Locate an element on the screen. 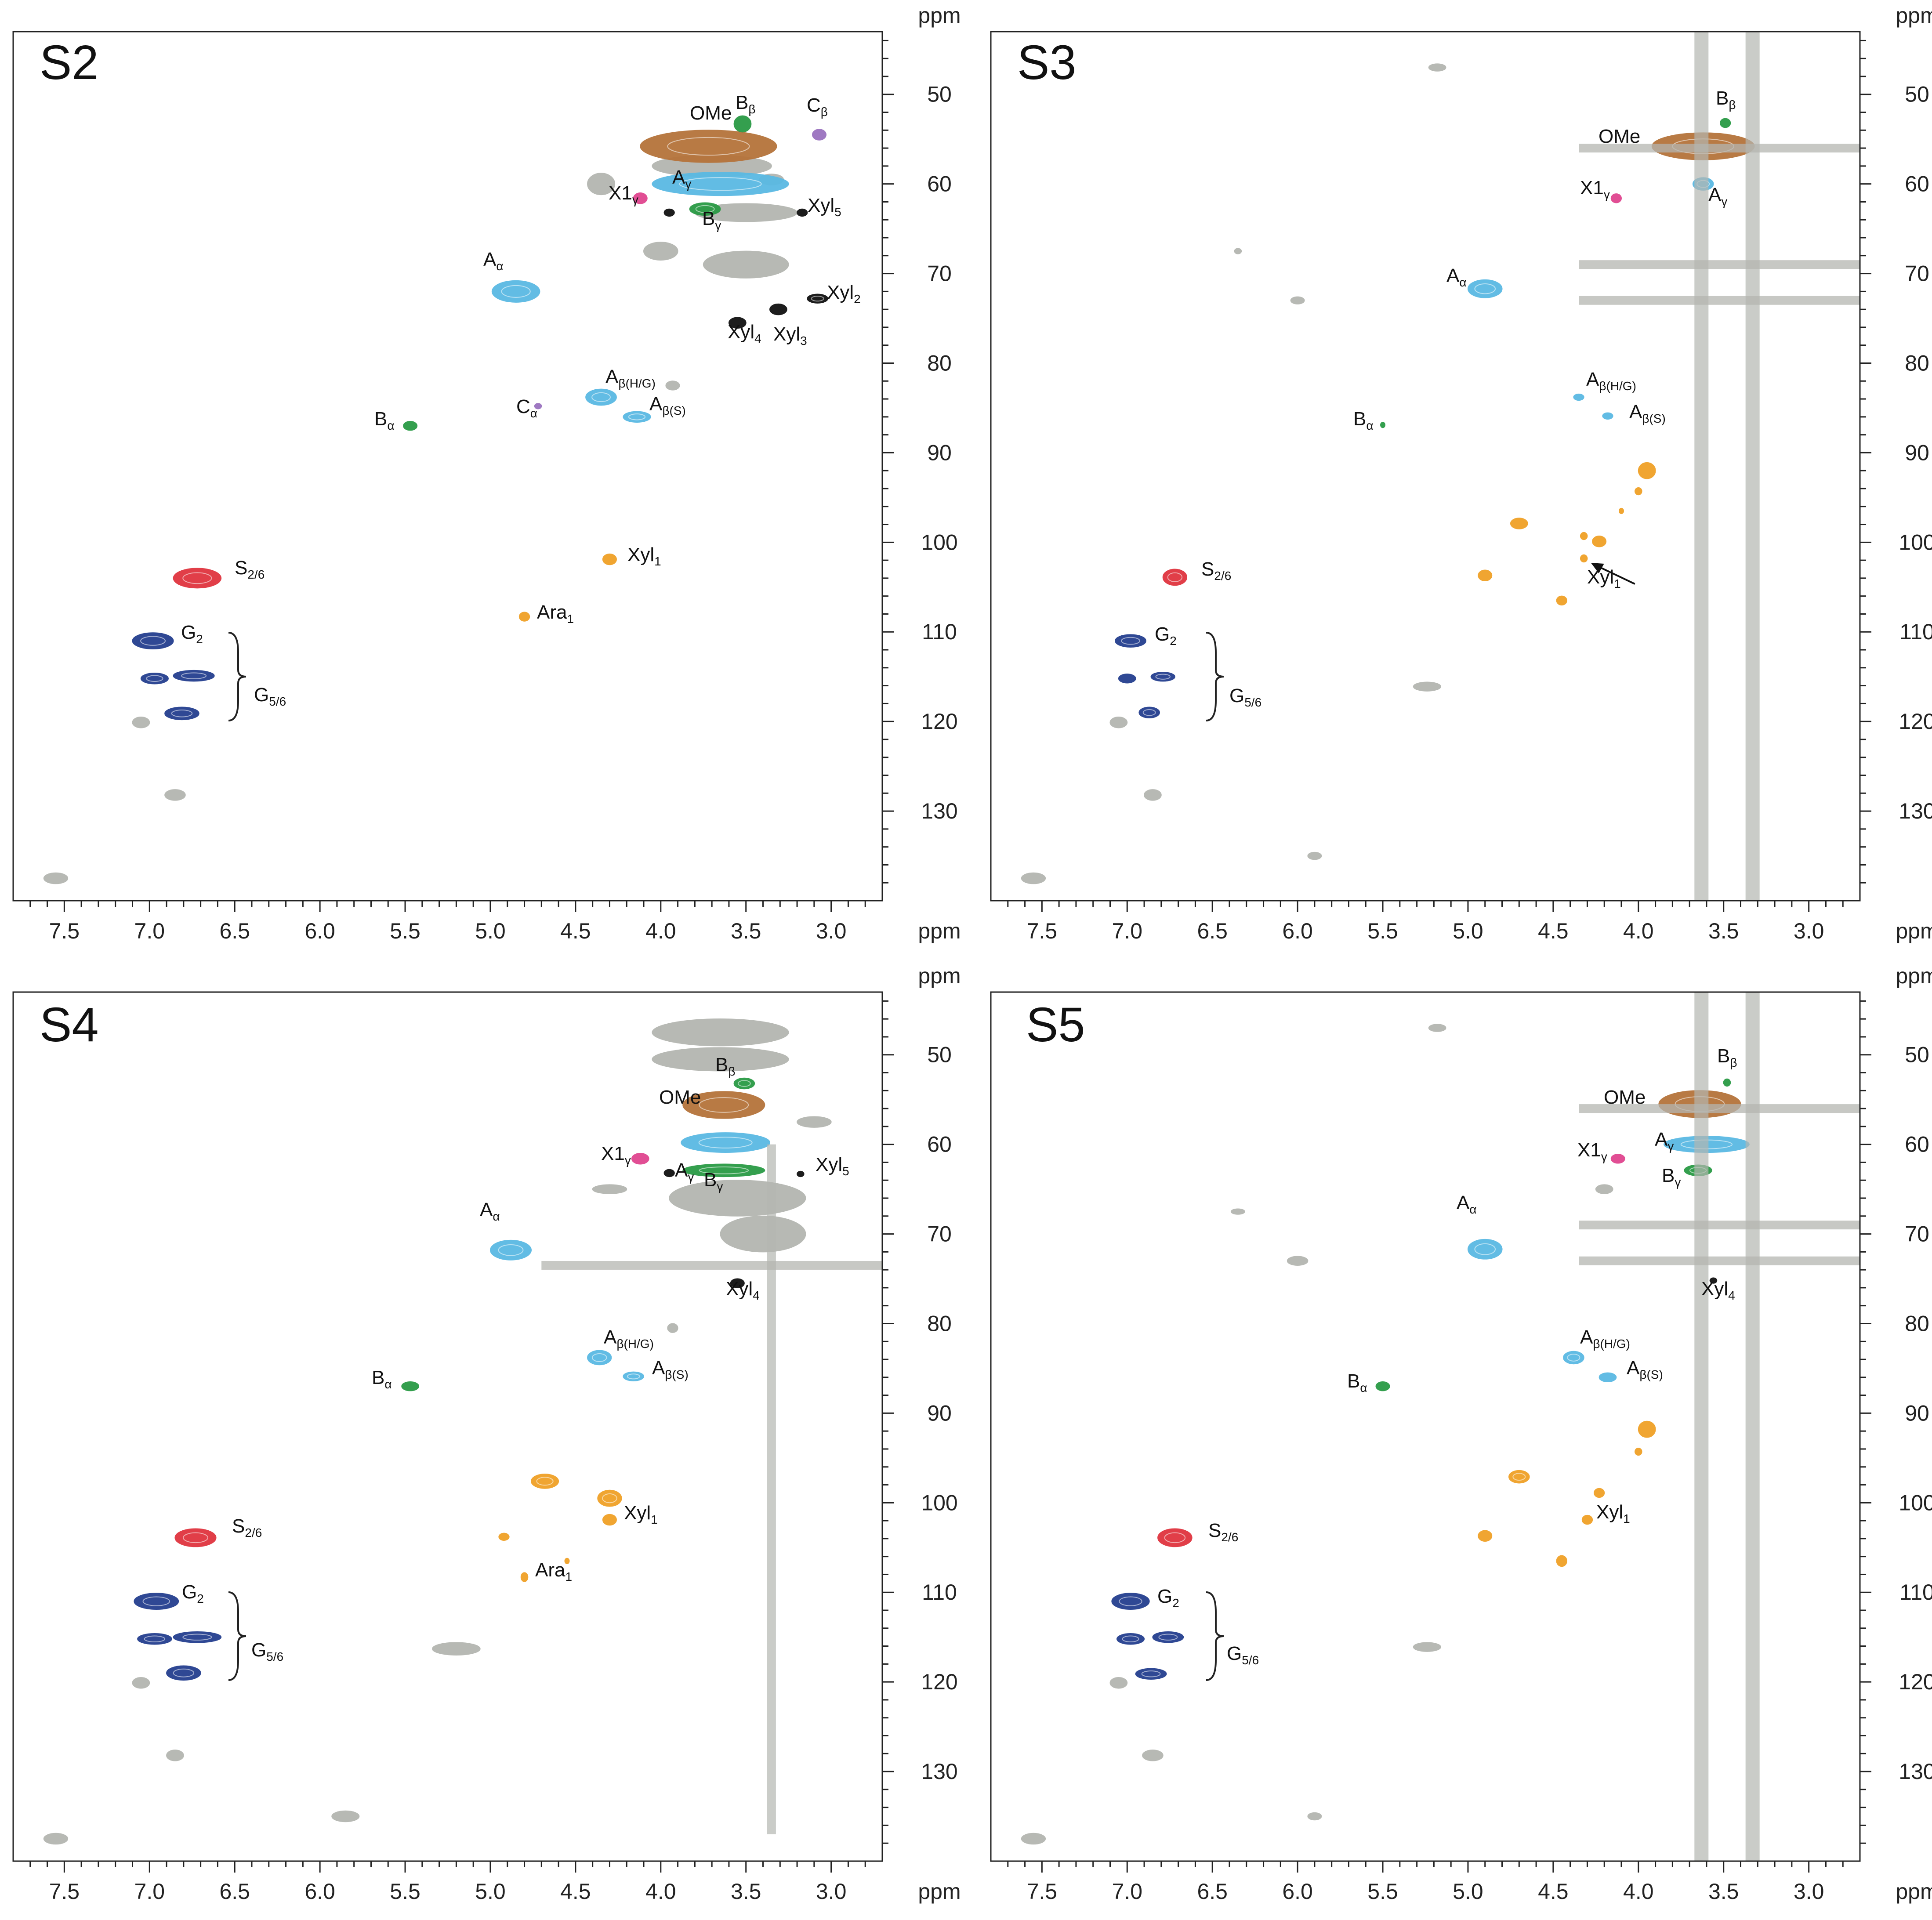  series-a-s is located at coordinates (634, 1376).